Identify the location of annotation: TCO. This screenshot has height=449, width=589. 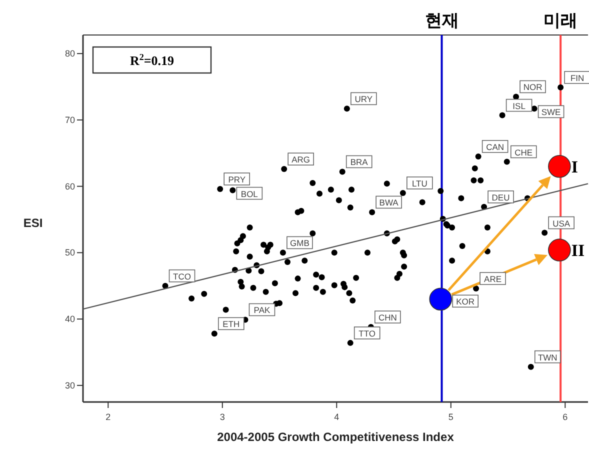
(182, 276).